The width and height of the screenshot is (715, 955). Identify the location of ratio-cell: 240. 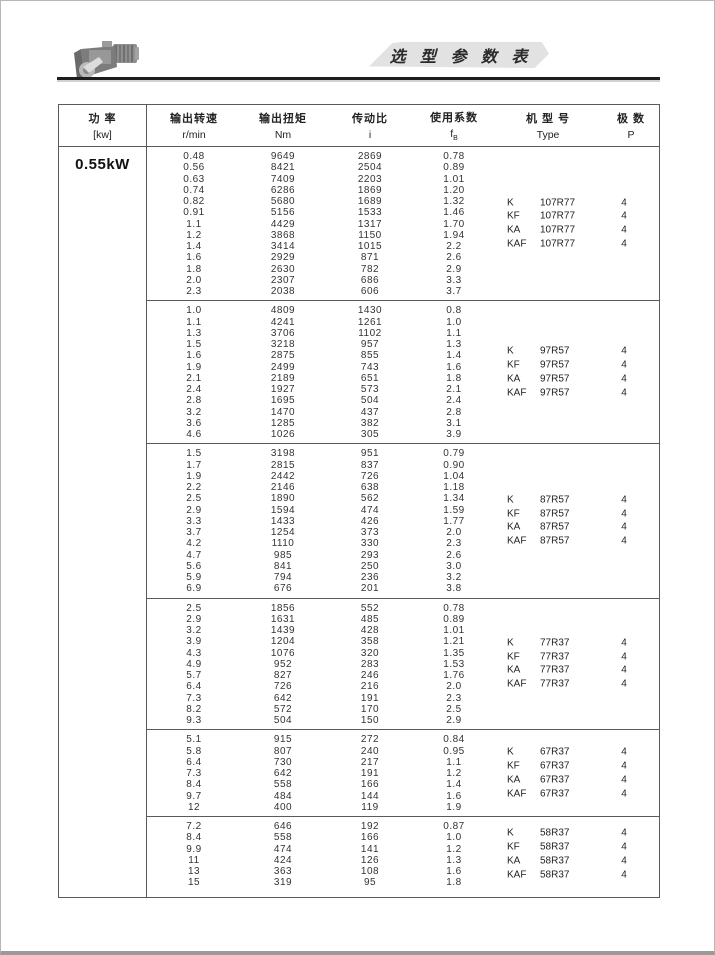
(370, 751).